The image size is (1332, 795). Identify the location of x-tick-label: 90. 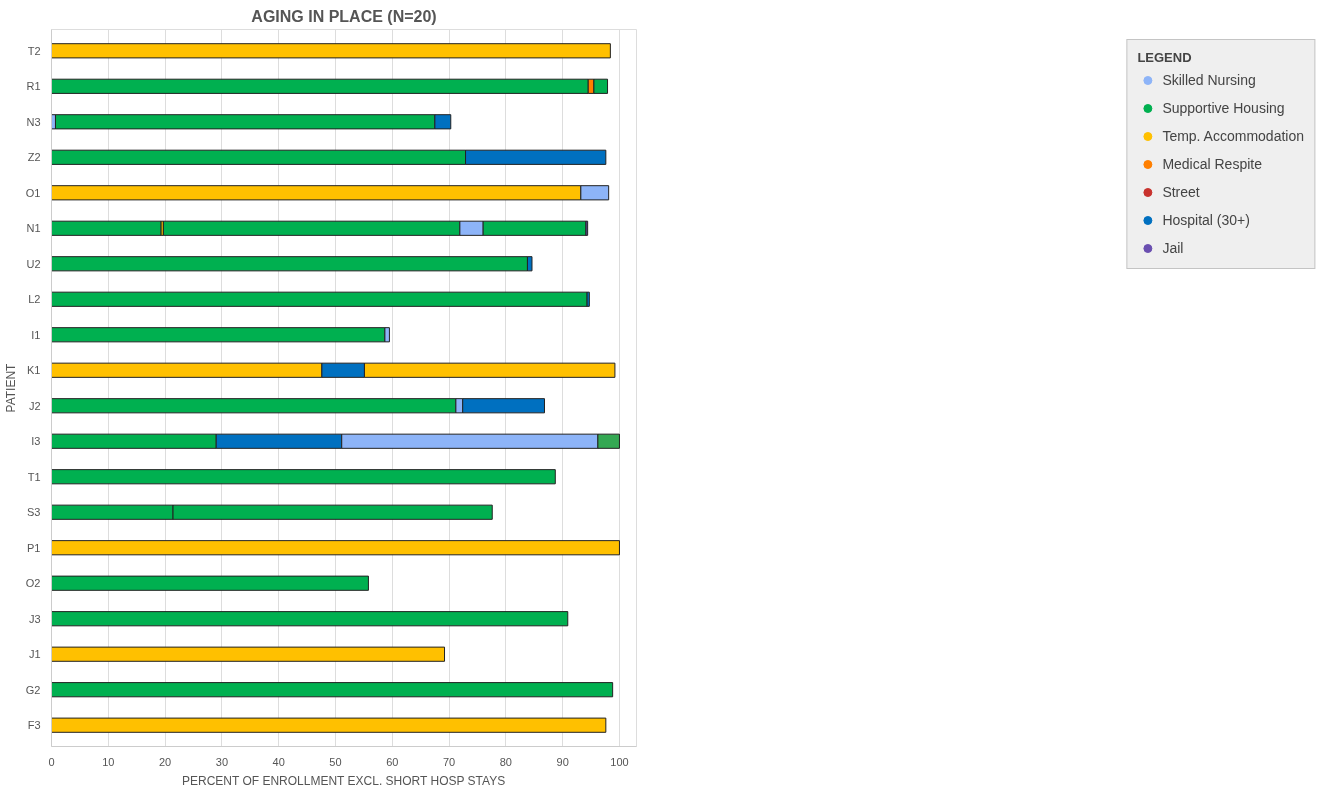
(562, 761).